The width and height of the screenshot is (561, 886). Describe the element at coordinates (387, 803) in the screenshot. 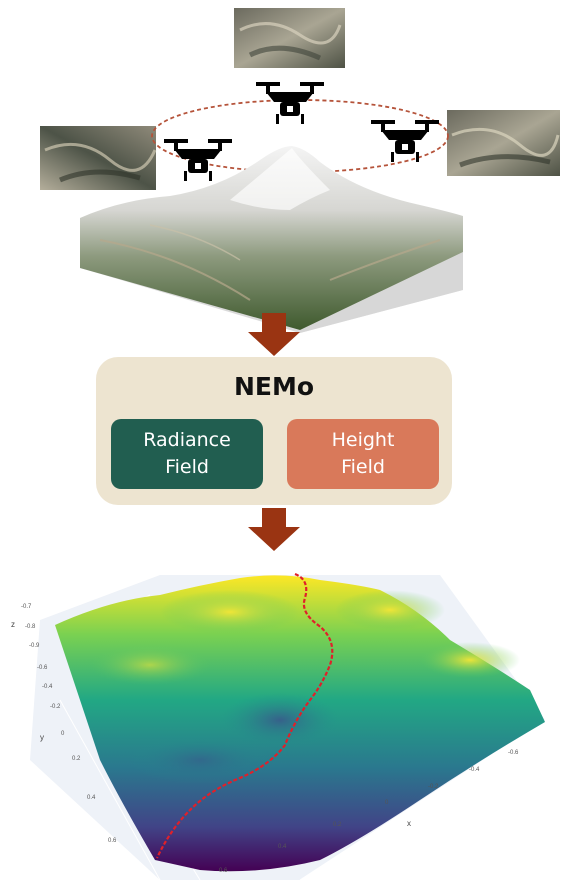

I see `x-tick: 0` at that location.